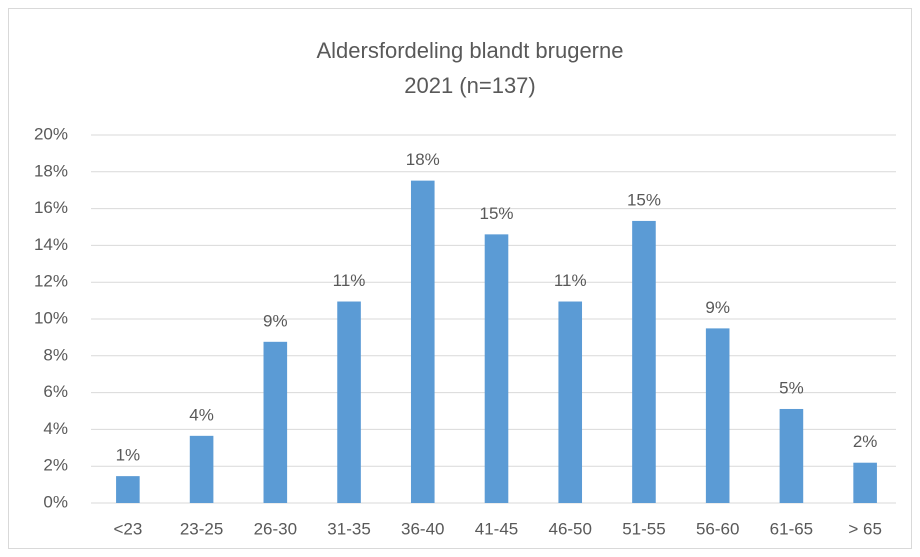 Image resolution: width=920 pixels, height=557 pixels. Describe the element at coordinates (51, 317) in the screenshot. I see `y-tick-label: 10%` at that location.